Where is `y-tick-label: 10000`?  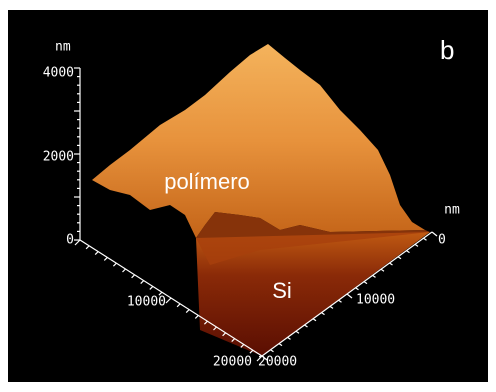 y-tick-label: 10000 is located at coordinates (375, 300).